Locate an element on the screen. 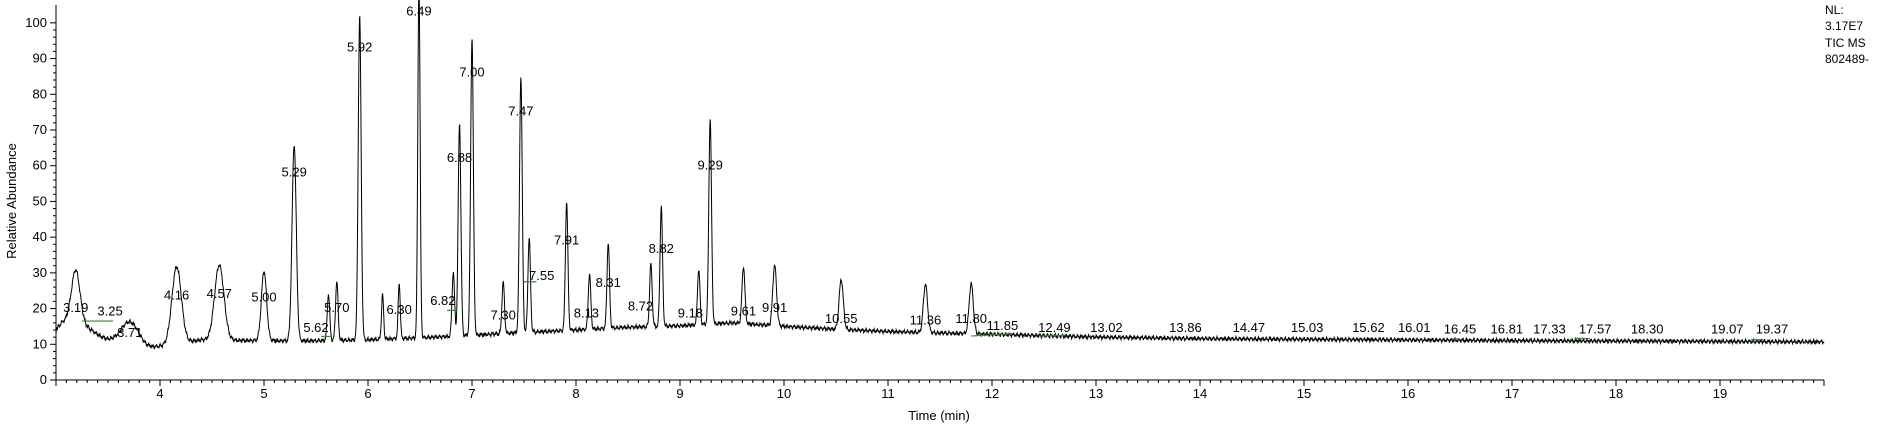 This screenshot has width=1877, height=425. peak-label: 5.92 is located at coordinates (359, 46).